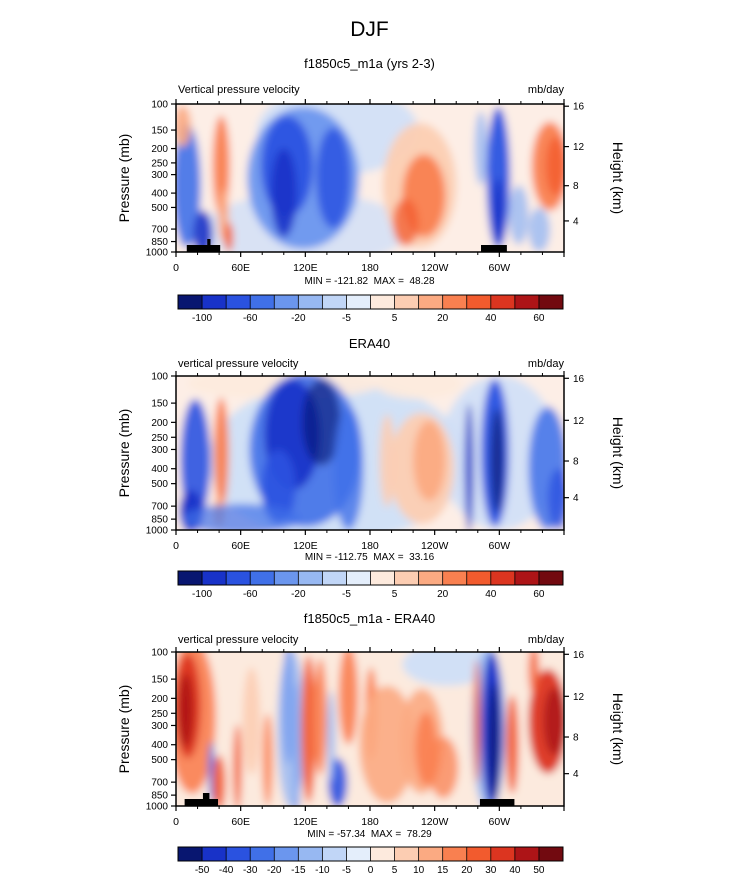  Describe the element at coordinates (539, 870) in the screenshot. I see `colorbar-tick-label: 50` at that location.